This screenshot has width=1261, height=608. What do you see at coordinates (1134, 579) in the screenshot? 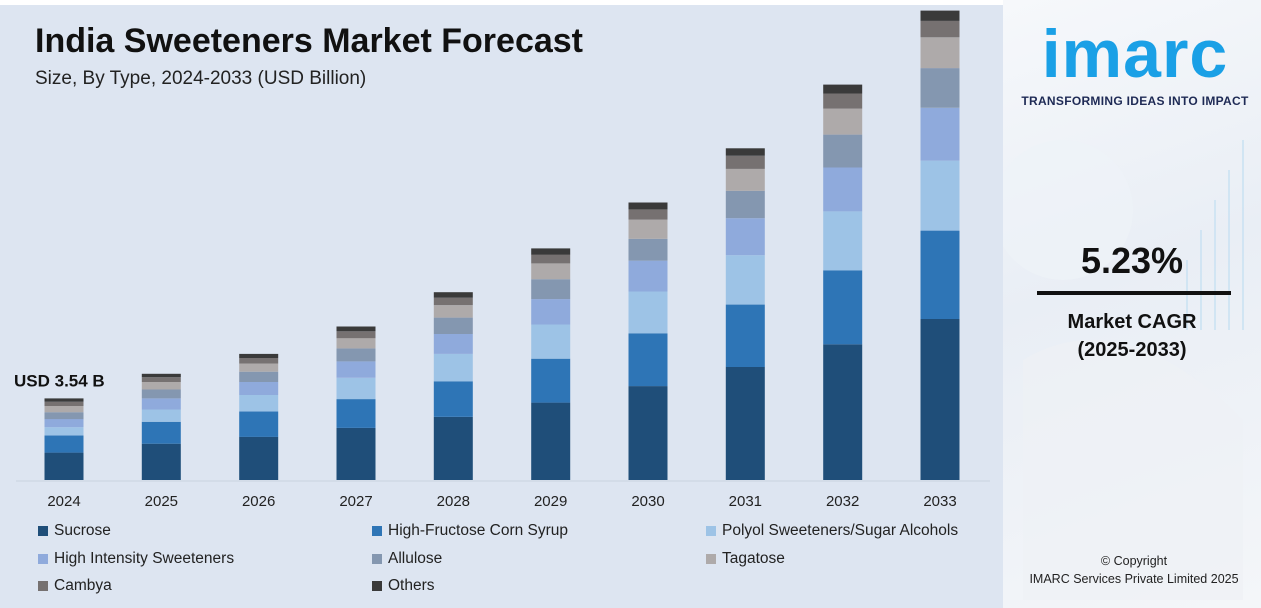
I see `copyright-line2: IMARC Services Private Limited 2025` at bounding box center [1134, 579].